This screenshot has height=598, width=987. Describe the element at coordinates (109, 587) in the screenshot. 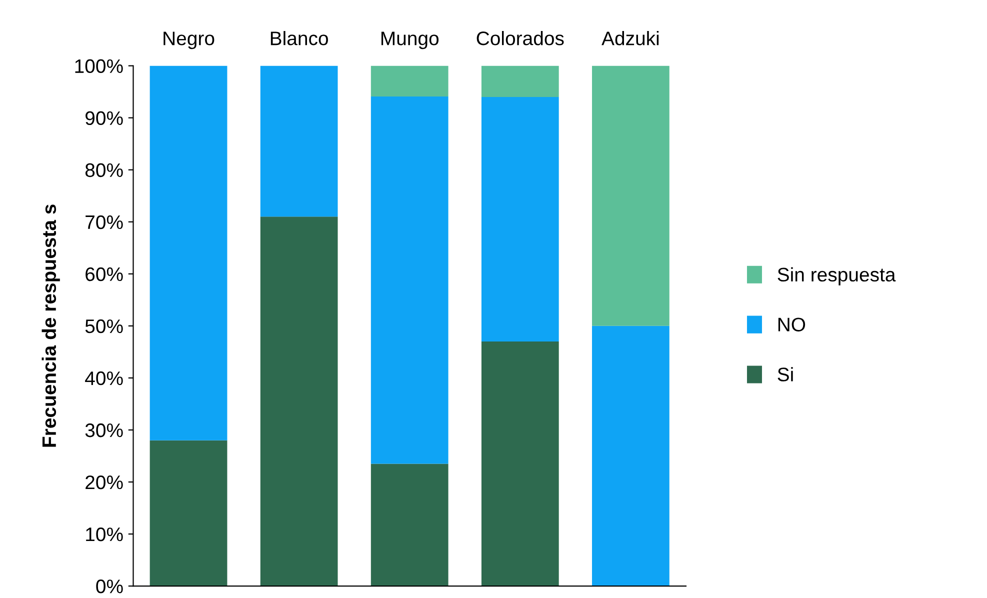

I see `y-tick-label: 0%` at that location.